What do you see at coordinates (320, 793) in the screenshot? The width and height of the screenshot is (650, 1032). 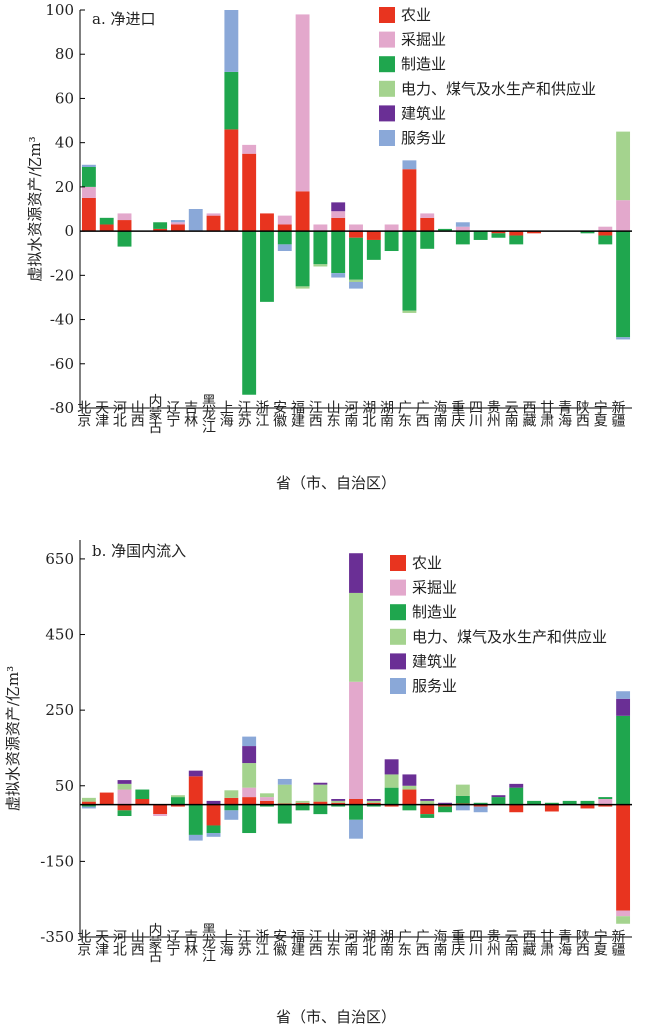 I see `bar-segment: 江西 电力、煤气及水生产和供应业: 45` at bounding box center [320, 793].